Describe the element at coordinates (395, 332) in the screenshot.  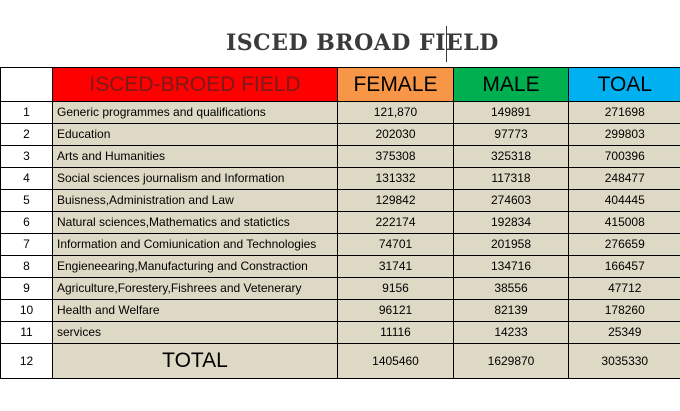
I see `female-value-cell: 11116` at that location.